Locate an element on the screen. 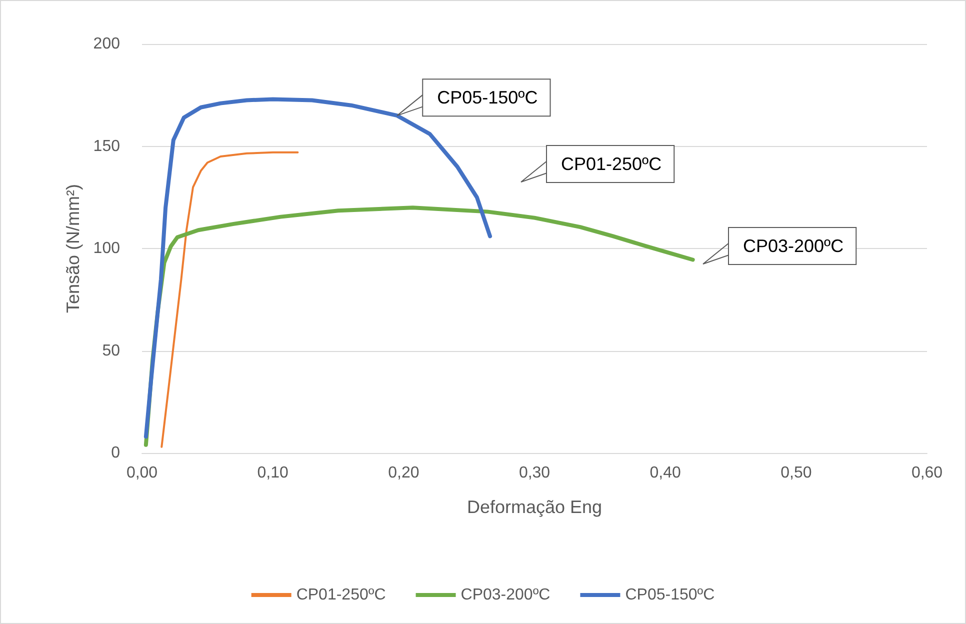 The width and height of the screenshot is (966, 624). annotation: CP01-250ºC is located at coordinates (611, 164).